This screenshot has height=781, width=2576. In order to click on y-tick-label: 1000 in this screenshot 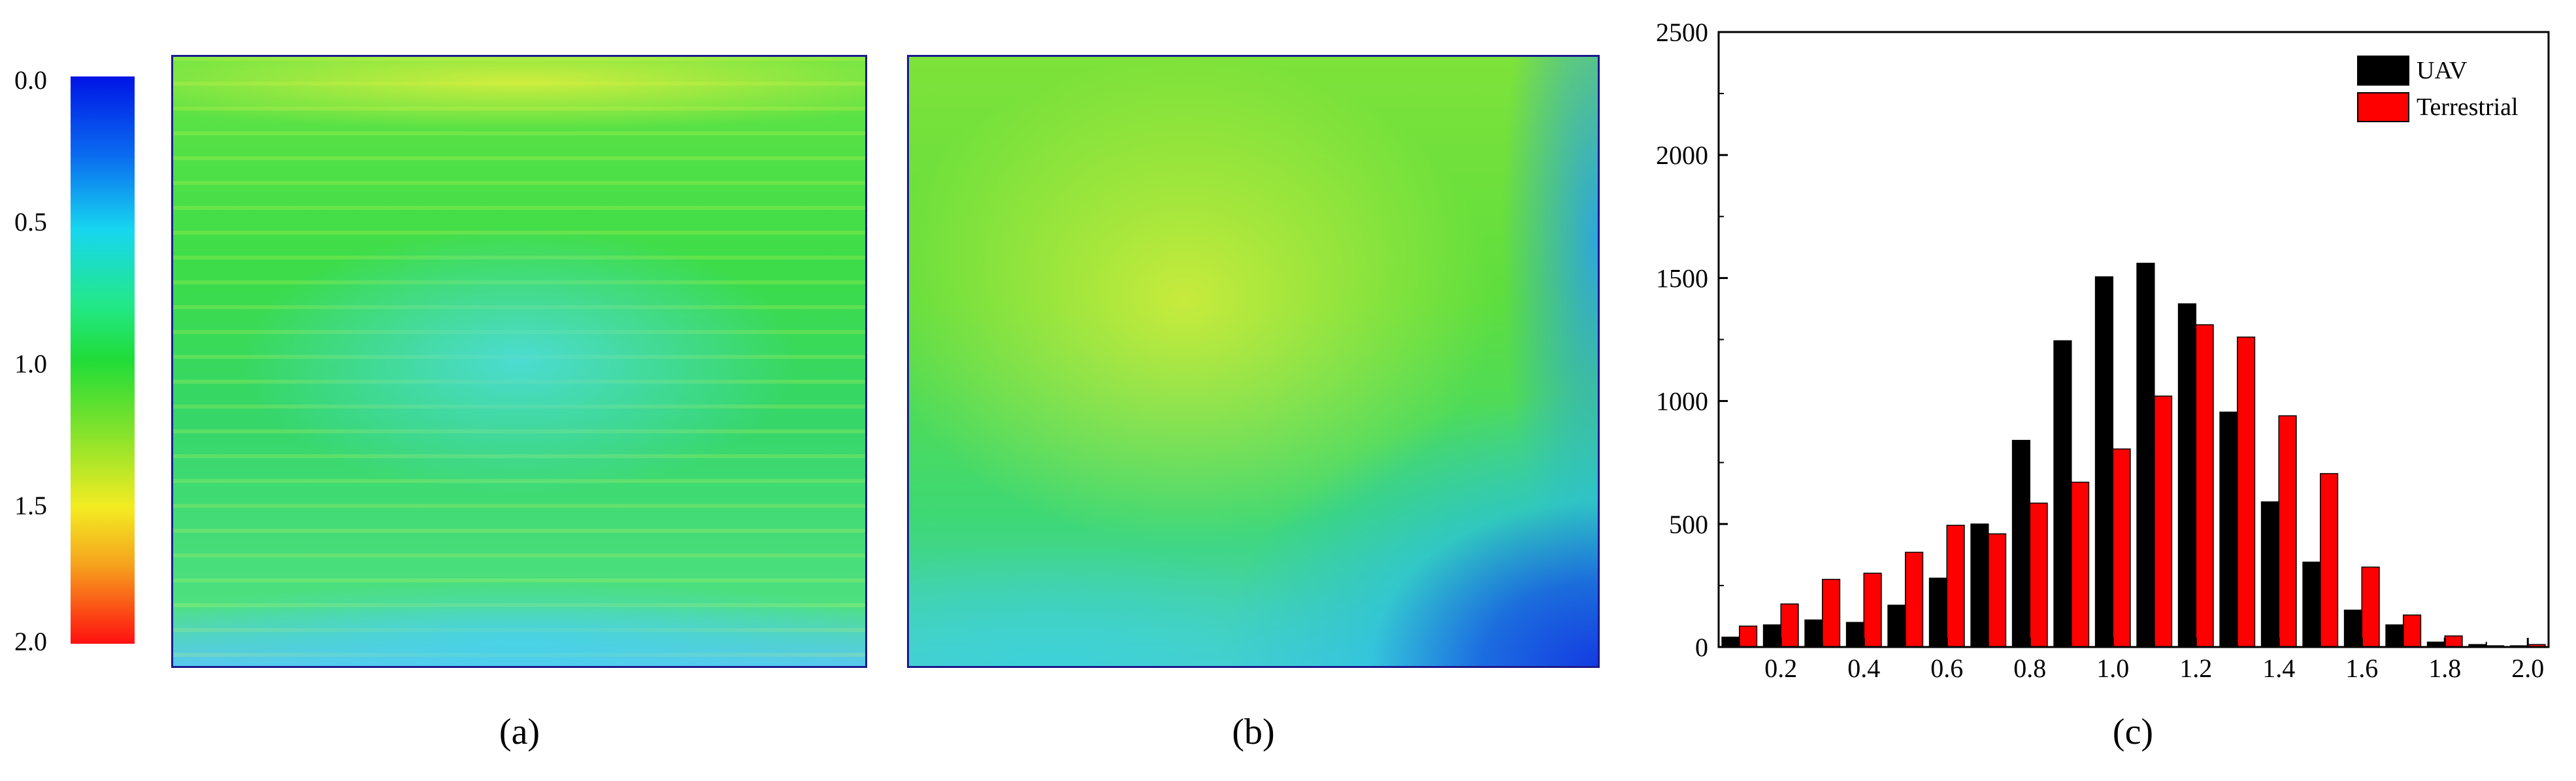, I will do `click(1682, 402)`.